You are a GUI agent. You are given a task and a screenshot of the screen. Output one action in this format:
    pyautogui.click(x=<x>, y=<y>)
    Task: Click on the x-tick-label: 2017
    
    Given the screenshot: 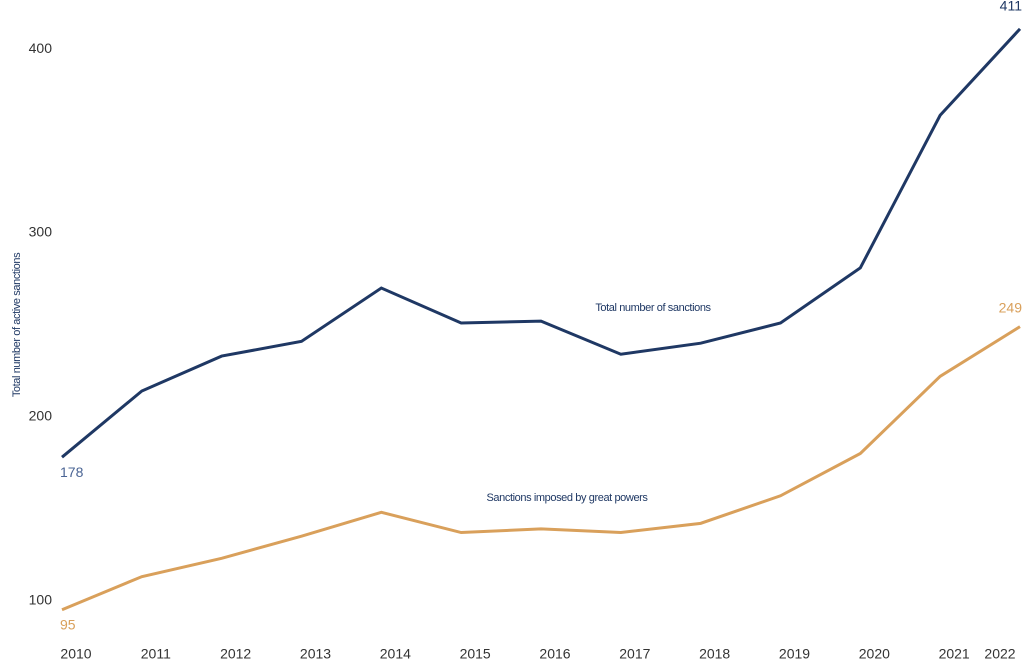 What is the action you would take?
    pyautogui.click(x=634, y=654)
    